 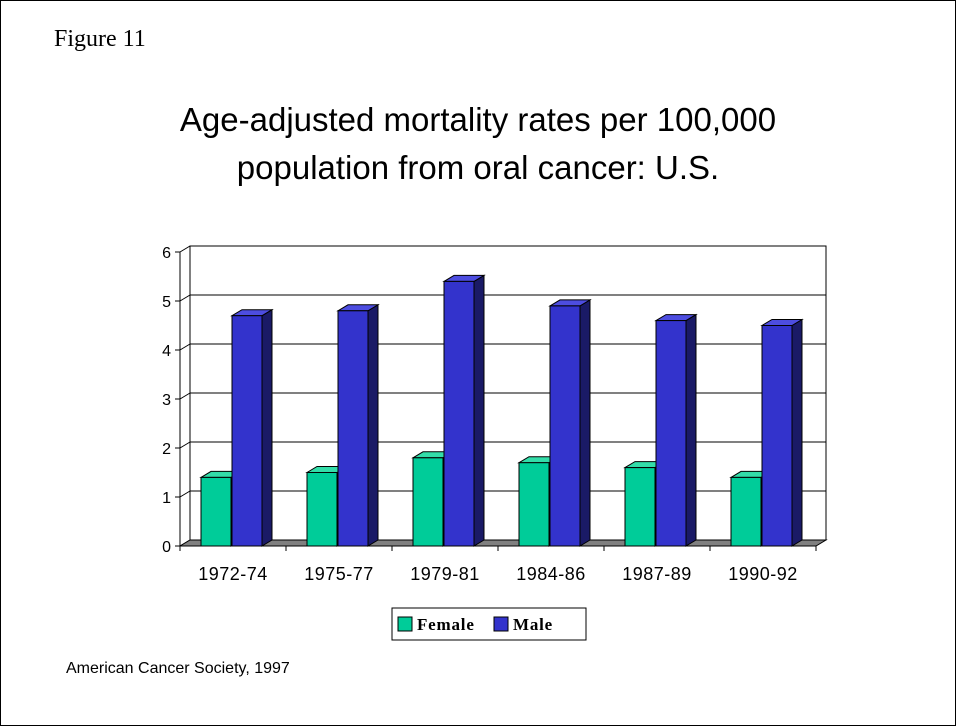 What do you see at coordinates (178, 668) in the screenshot?
I see `source-citation: American Cancer Society, 1997` at bounding box center [178, 668].